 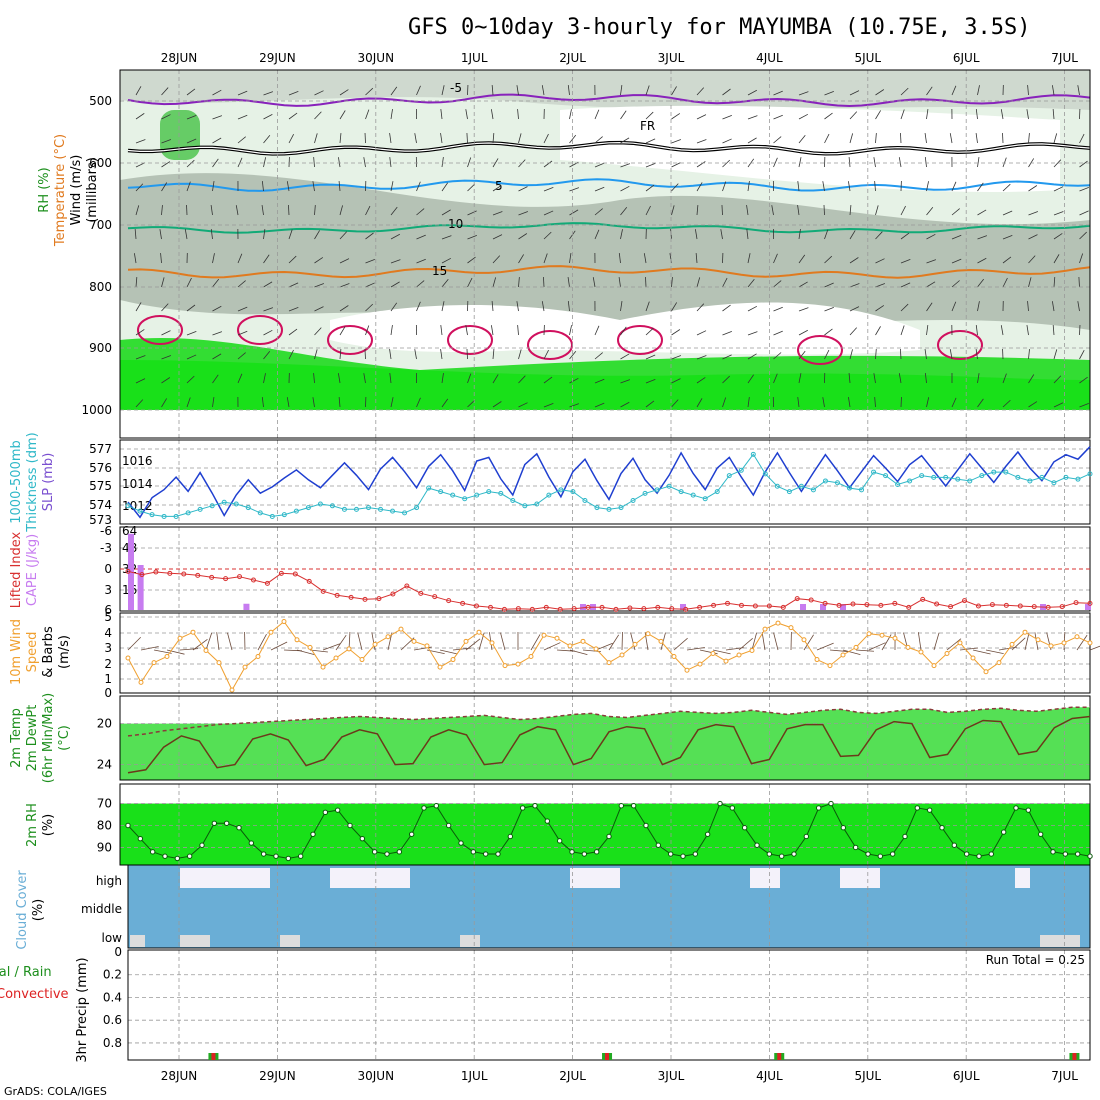 What do you see at coordinates (16, 482) in the screenshot?
I see `y-axis-label: 1000-500mb` at bounding box center [16, 482].